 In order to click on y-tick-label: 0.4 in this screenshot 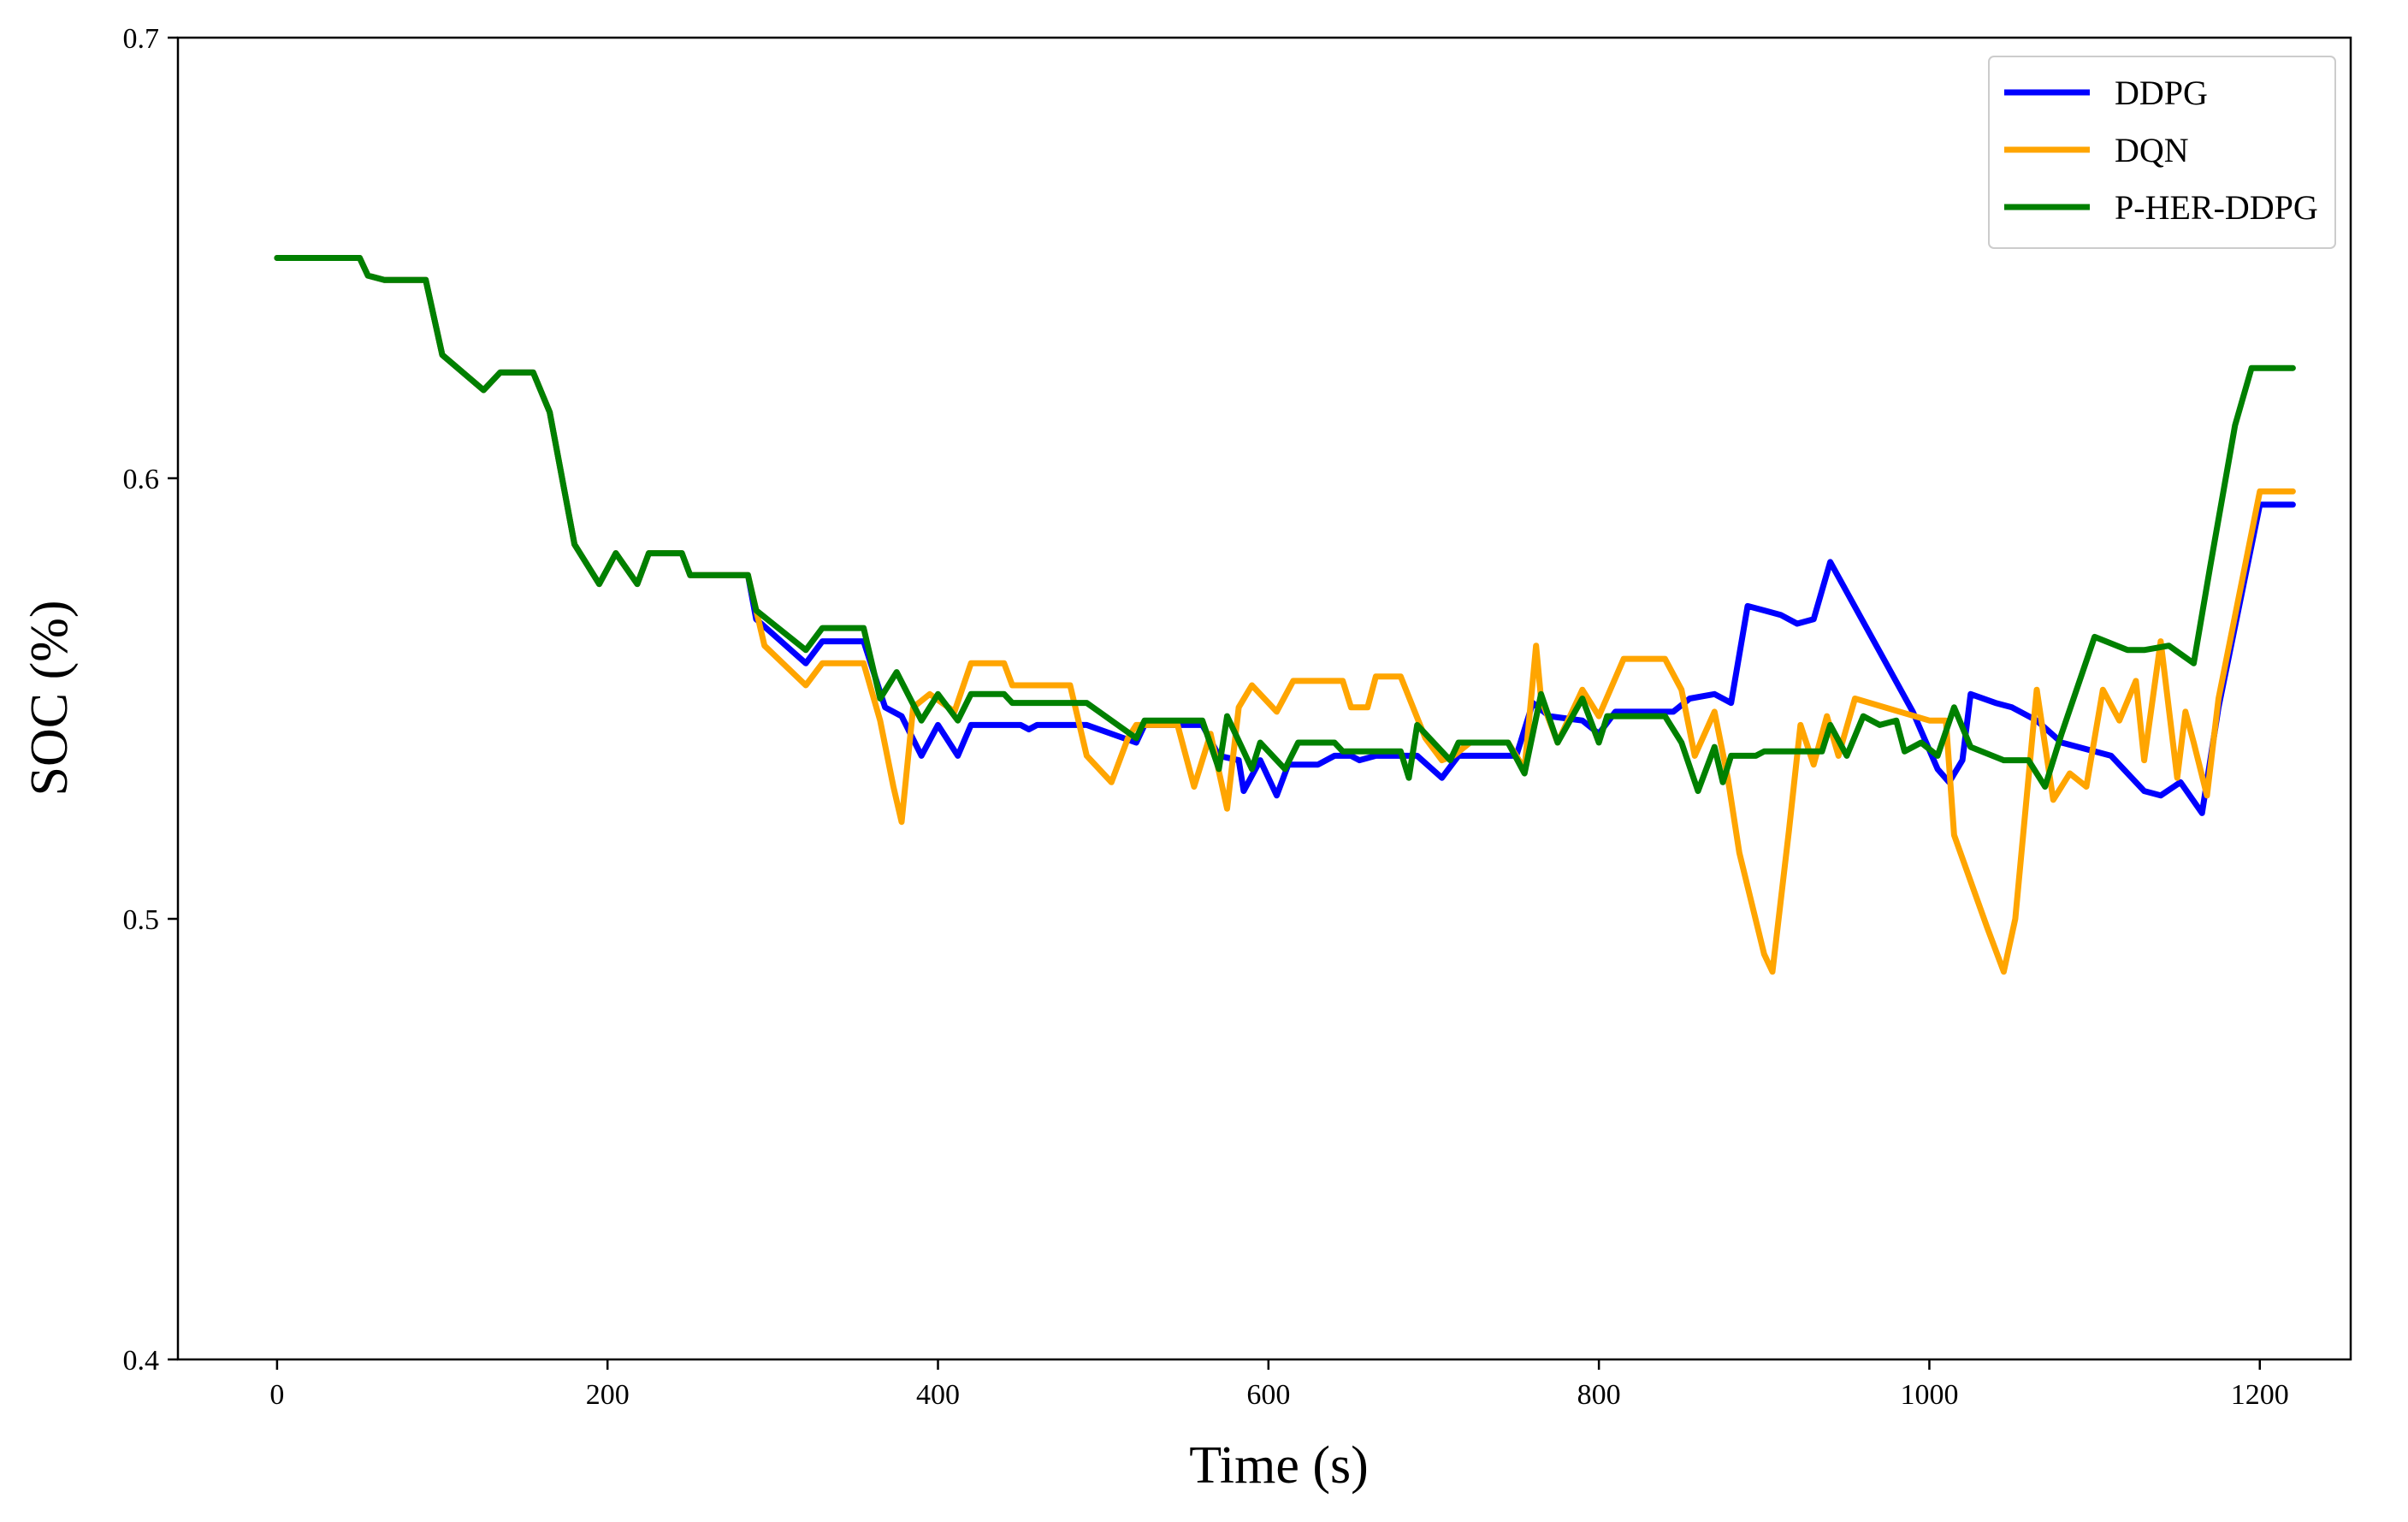, I will do `click(141, 1361)`.